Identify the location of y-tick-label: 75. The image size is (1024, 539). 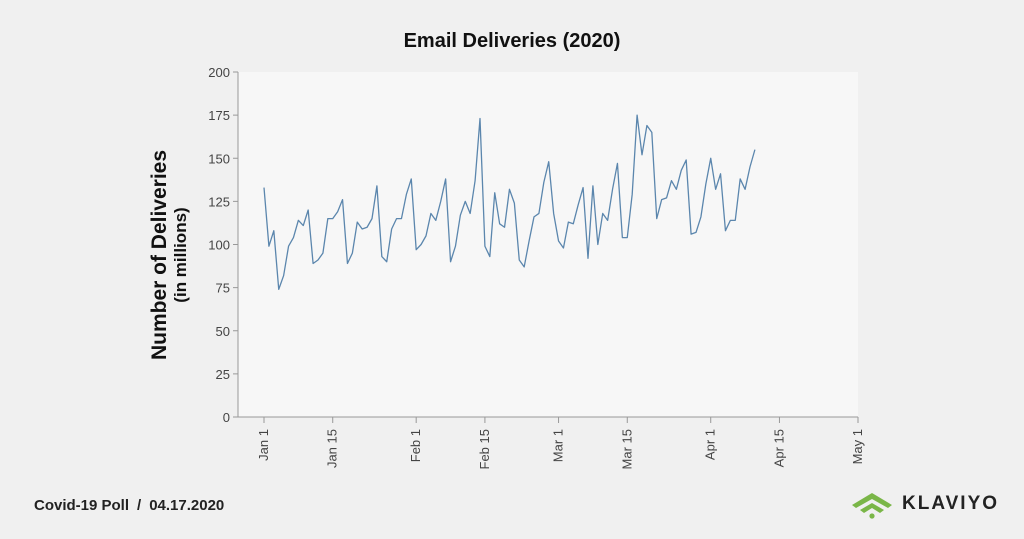
(223, 288).